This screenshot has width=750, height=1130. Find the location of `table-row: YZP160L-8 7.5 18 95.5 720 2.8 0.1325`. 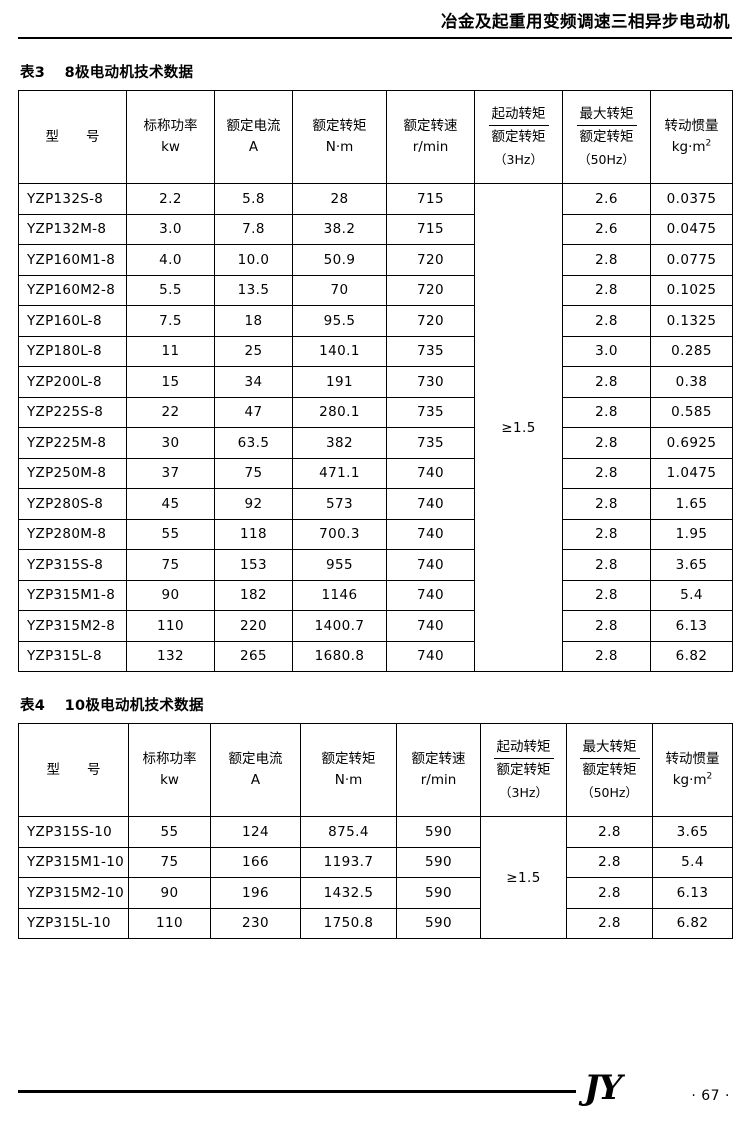

table-row: YZP160L-8 7.5 18 95.5 720 2.8 0.1325 is located at coordinates (375, 321).